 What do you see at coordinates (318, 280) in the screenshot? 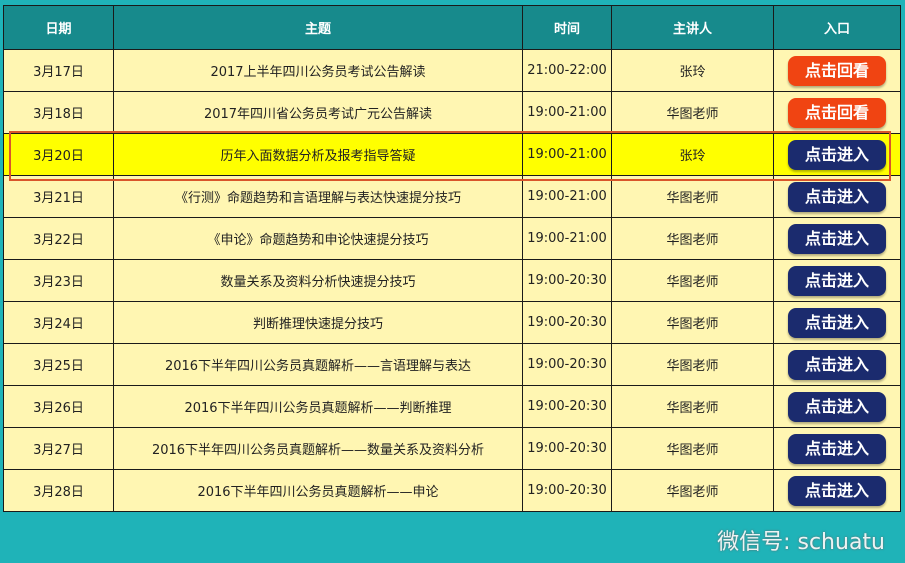
I see `topic-cell: 数量关系及资料分析快速提分技巧` at bounding box center [318, 280].